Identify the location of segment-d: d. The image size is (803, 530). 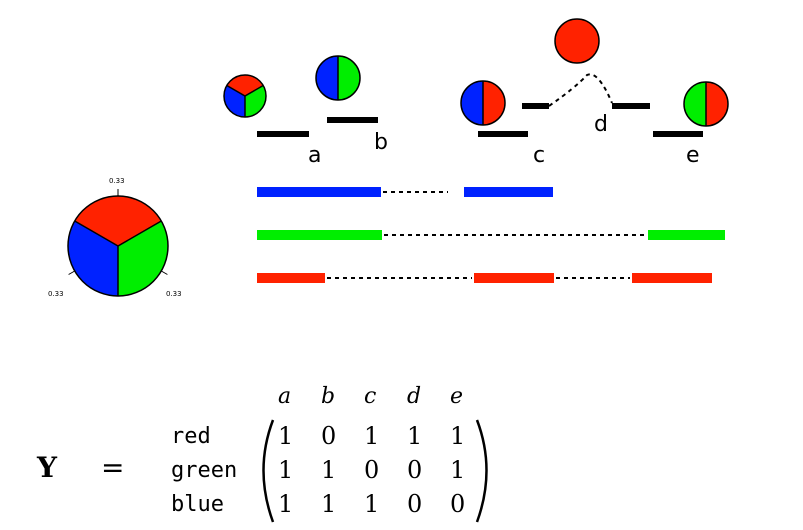
(586, 105).